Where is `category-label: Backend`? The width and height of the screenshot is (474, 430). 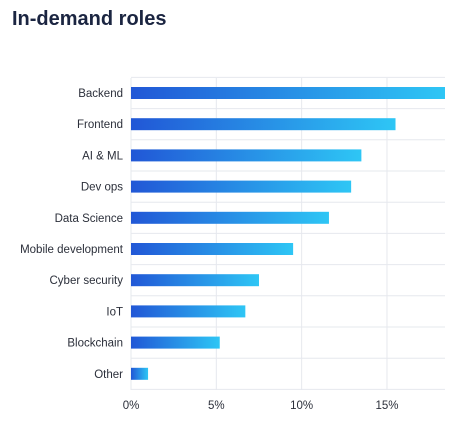 category-label: Backend is located at coordinates (100, 94).